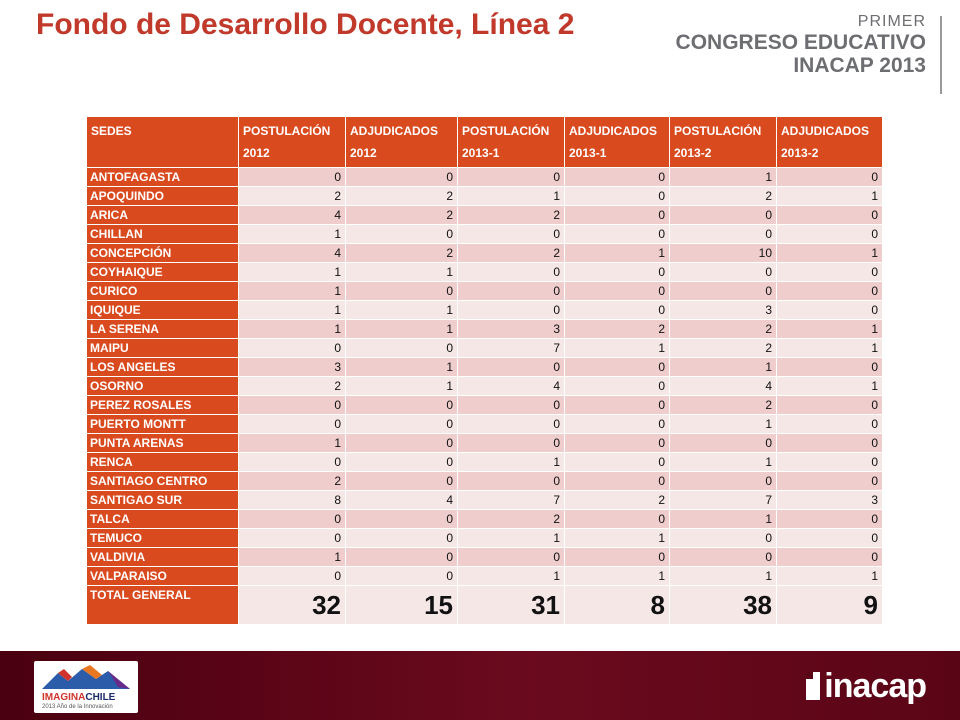 The image size is (960, 720). I want to click on total-value-cell: 32, so click(292, 605).